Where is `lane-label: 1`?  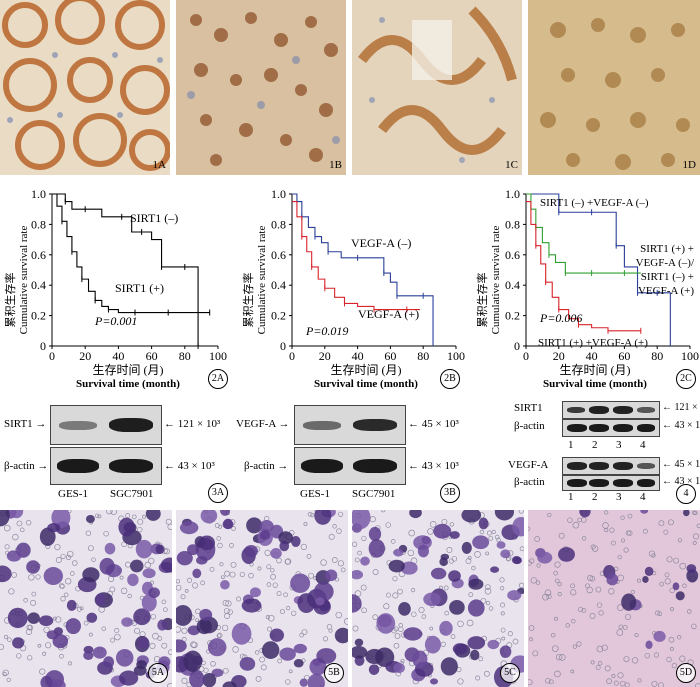
lane-label: 1 is located at coordinates (571, 445).